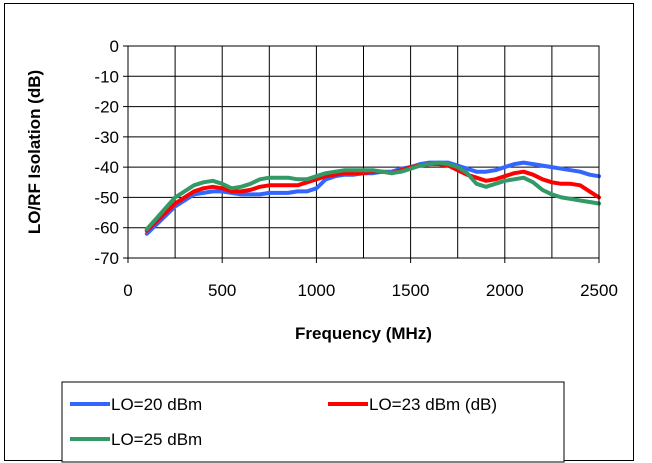  Describe the element at coordinates (505, 290) in the screenshot. I see `x-tick-label: 2000` at that location.